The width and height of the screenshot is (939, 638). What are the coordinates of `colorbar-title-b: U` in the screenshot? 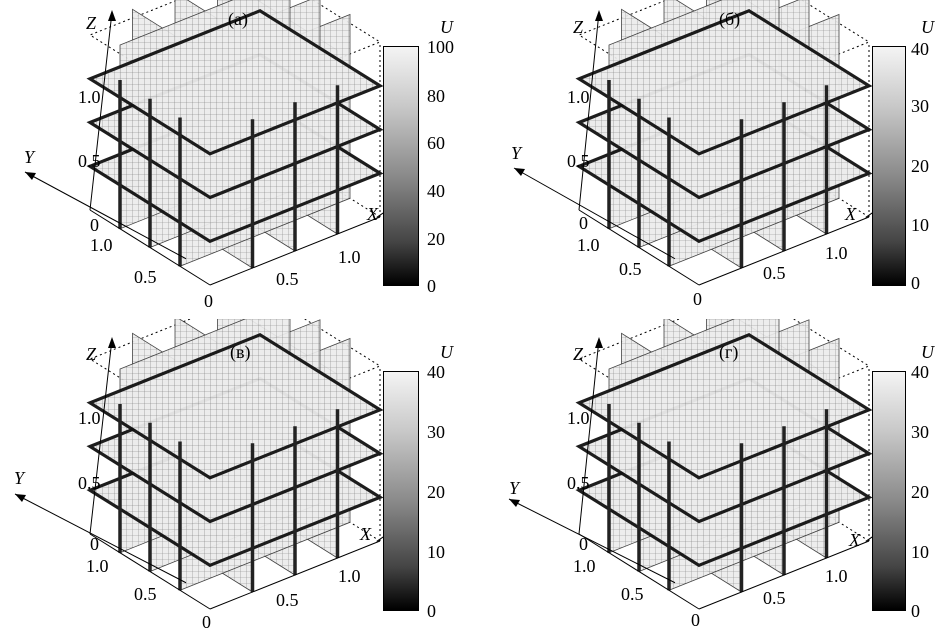 It's located at (927, 27).